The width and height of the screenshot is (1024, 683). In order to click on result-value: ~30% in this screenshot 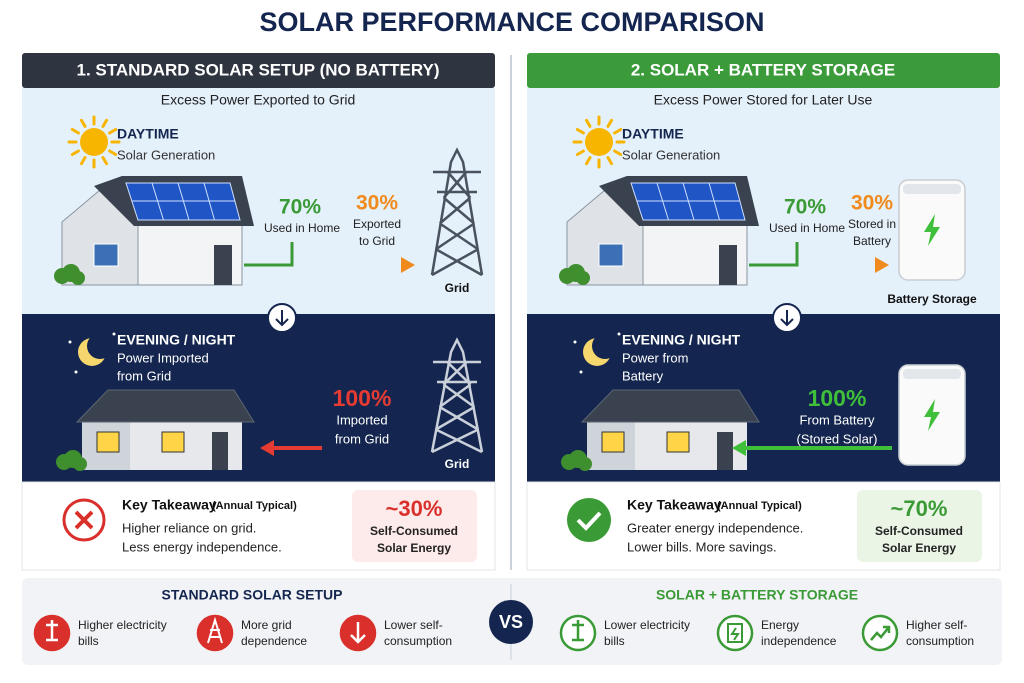, I will do `click(414, 508)`.